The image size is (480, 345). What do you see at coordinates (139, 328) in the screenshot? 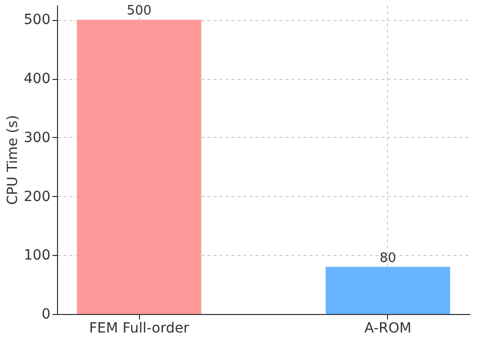
I see `x-tick-label: FEM Full-order` at bounding box center [139, 328].